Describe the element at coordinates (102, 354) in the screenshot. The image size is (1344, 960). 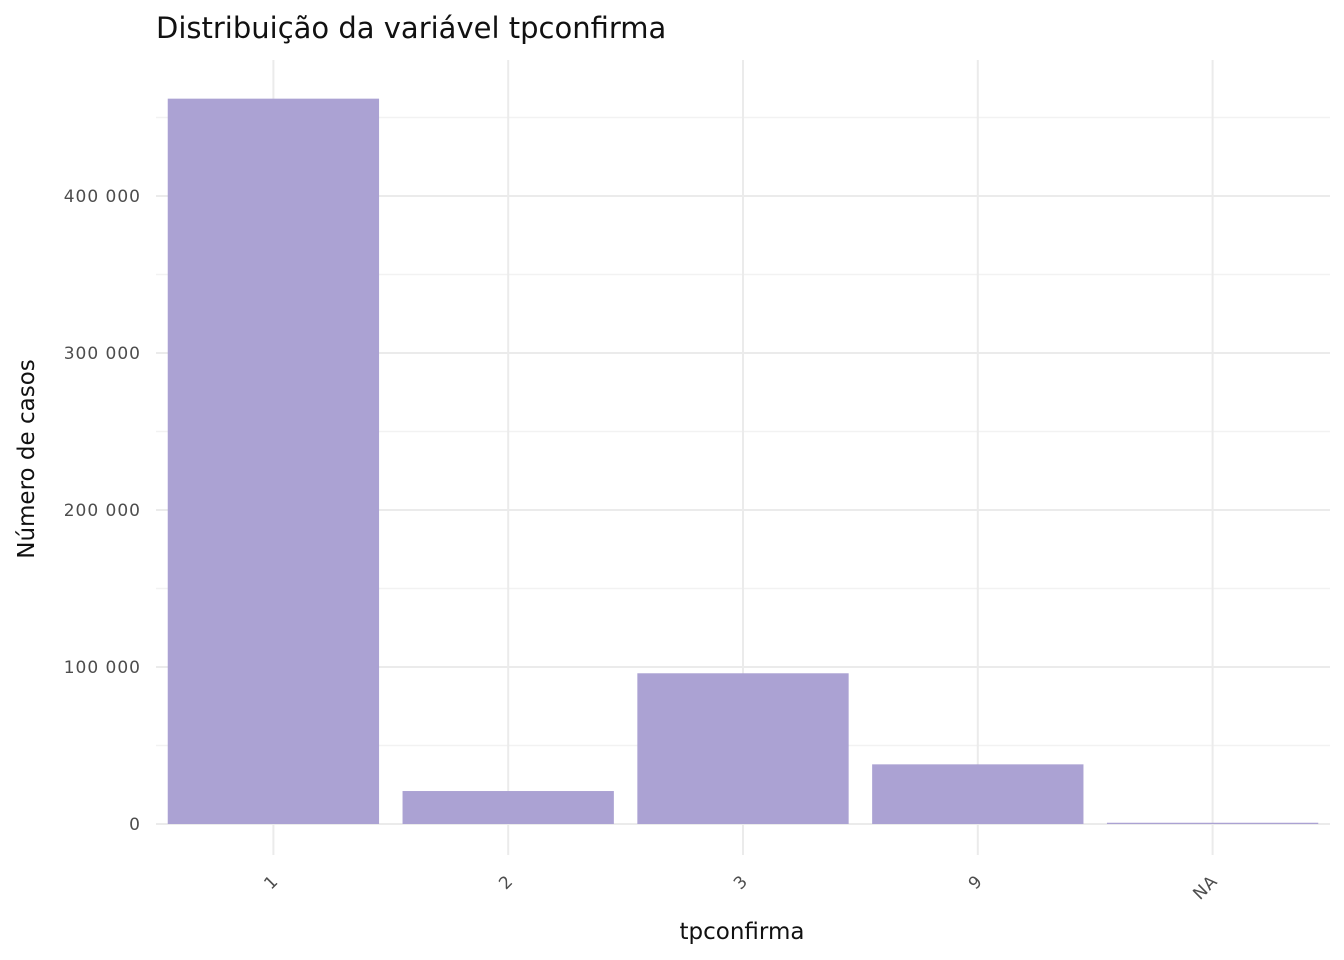
I see `y-tick-label: 300 000` at that location.